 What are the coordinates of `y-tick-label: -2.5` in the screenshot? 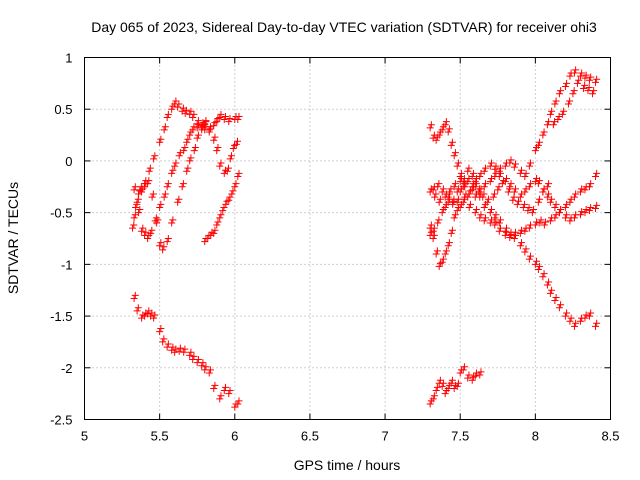 It's located at (61, 420).